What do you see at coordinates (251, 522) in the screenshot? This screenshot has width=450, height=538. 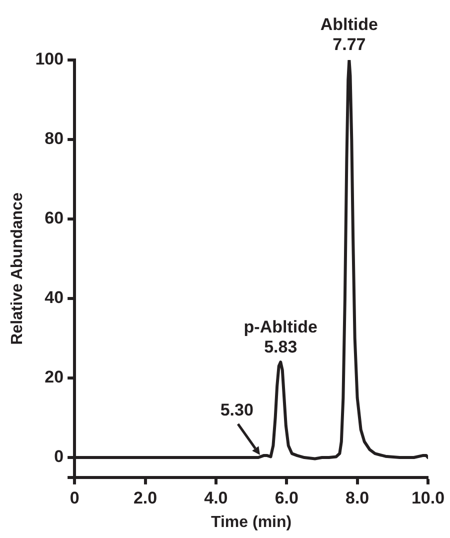 I see `x-axis-title: Time (min)` at bounding box center [251, 522].